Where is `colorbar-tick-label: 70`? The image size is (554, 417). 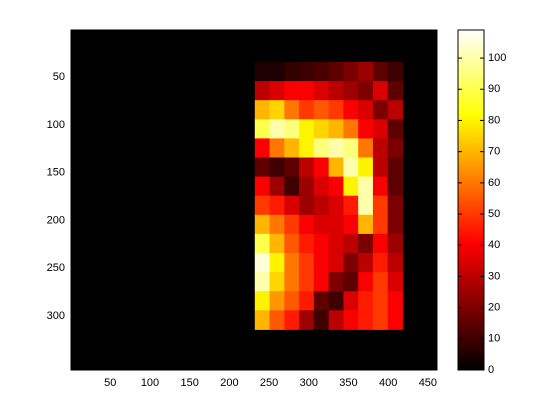 colorbar-tick-label: 70 is located at coordinates (494, 152).